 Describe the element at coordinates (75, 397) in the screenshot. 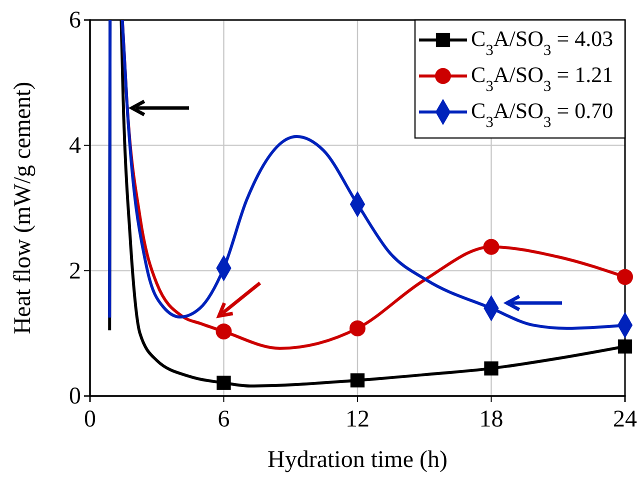

I see `y-tick-label: 0` at that location.